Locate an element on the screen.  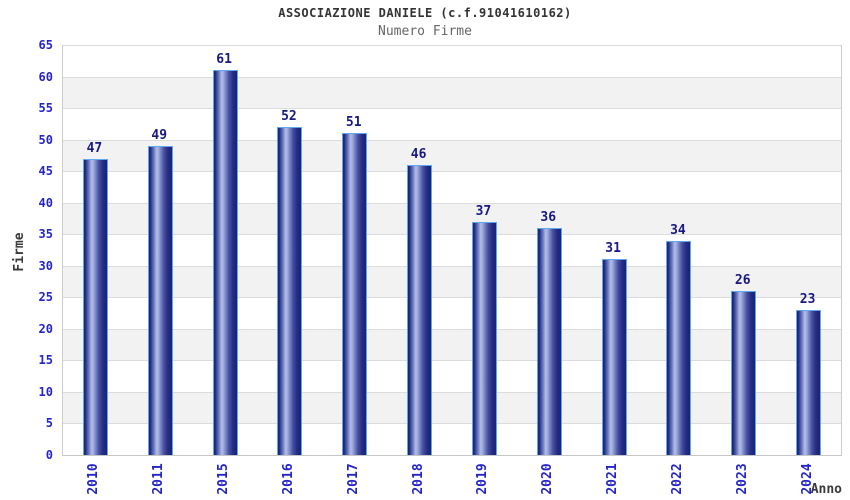
chart-subtitle: Numero Firme is located at coordinates (425, 31).